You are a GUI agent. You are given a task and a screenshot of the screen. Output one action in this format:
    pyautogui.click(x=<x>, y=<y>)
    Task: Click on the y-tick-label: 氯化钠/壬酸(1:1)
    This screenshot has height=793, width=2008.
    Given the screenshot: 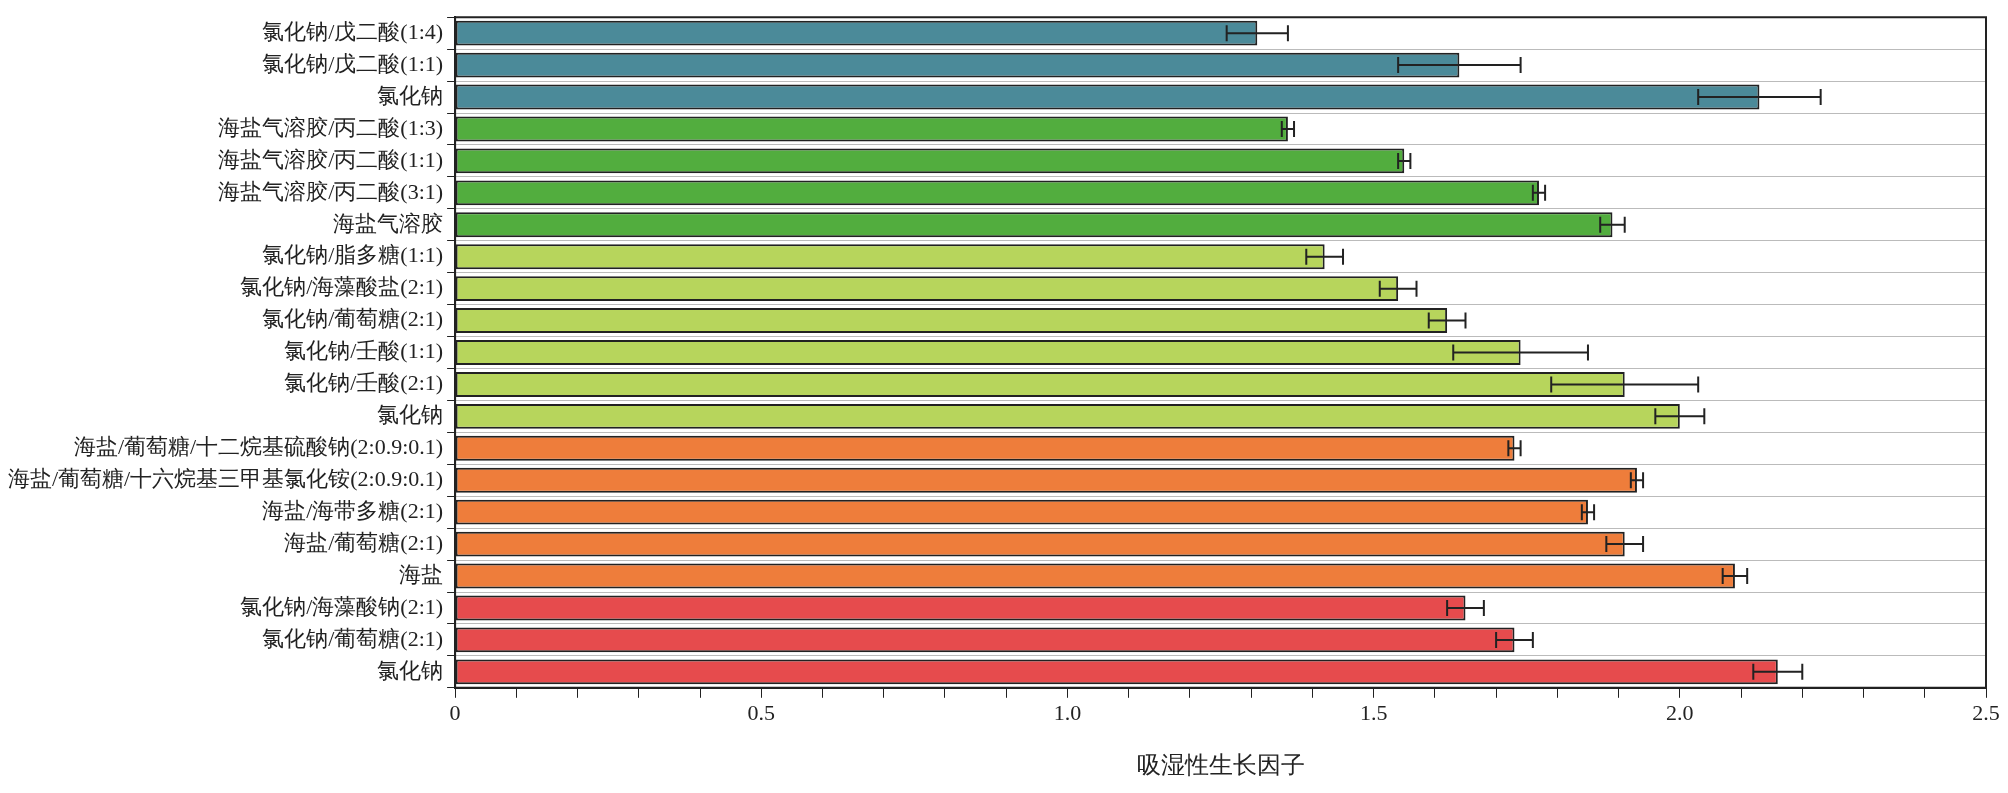 What is the action you would take?
    pyautogui.click(x=364, y=351)
    